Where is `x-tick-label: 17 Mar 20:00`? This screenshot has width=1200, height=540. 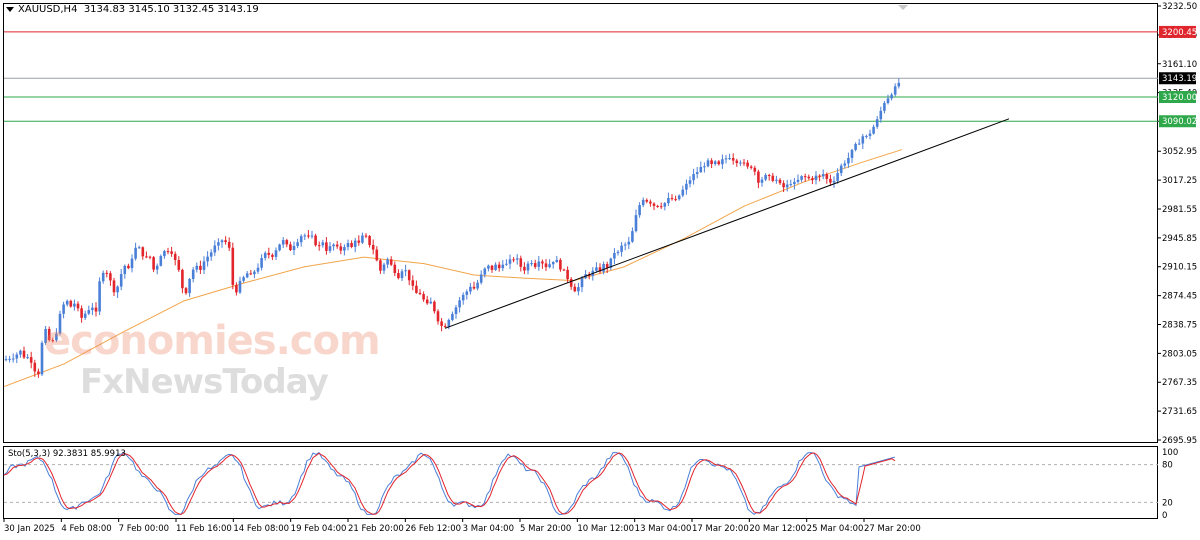
x-tick-label: 17 Mar 20:00 is located at coordinates (720, 529).